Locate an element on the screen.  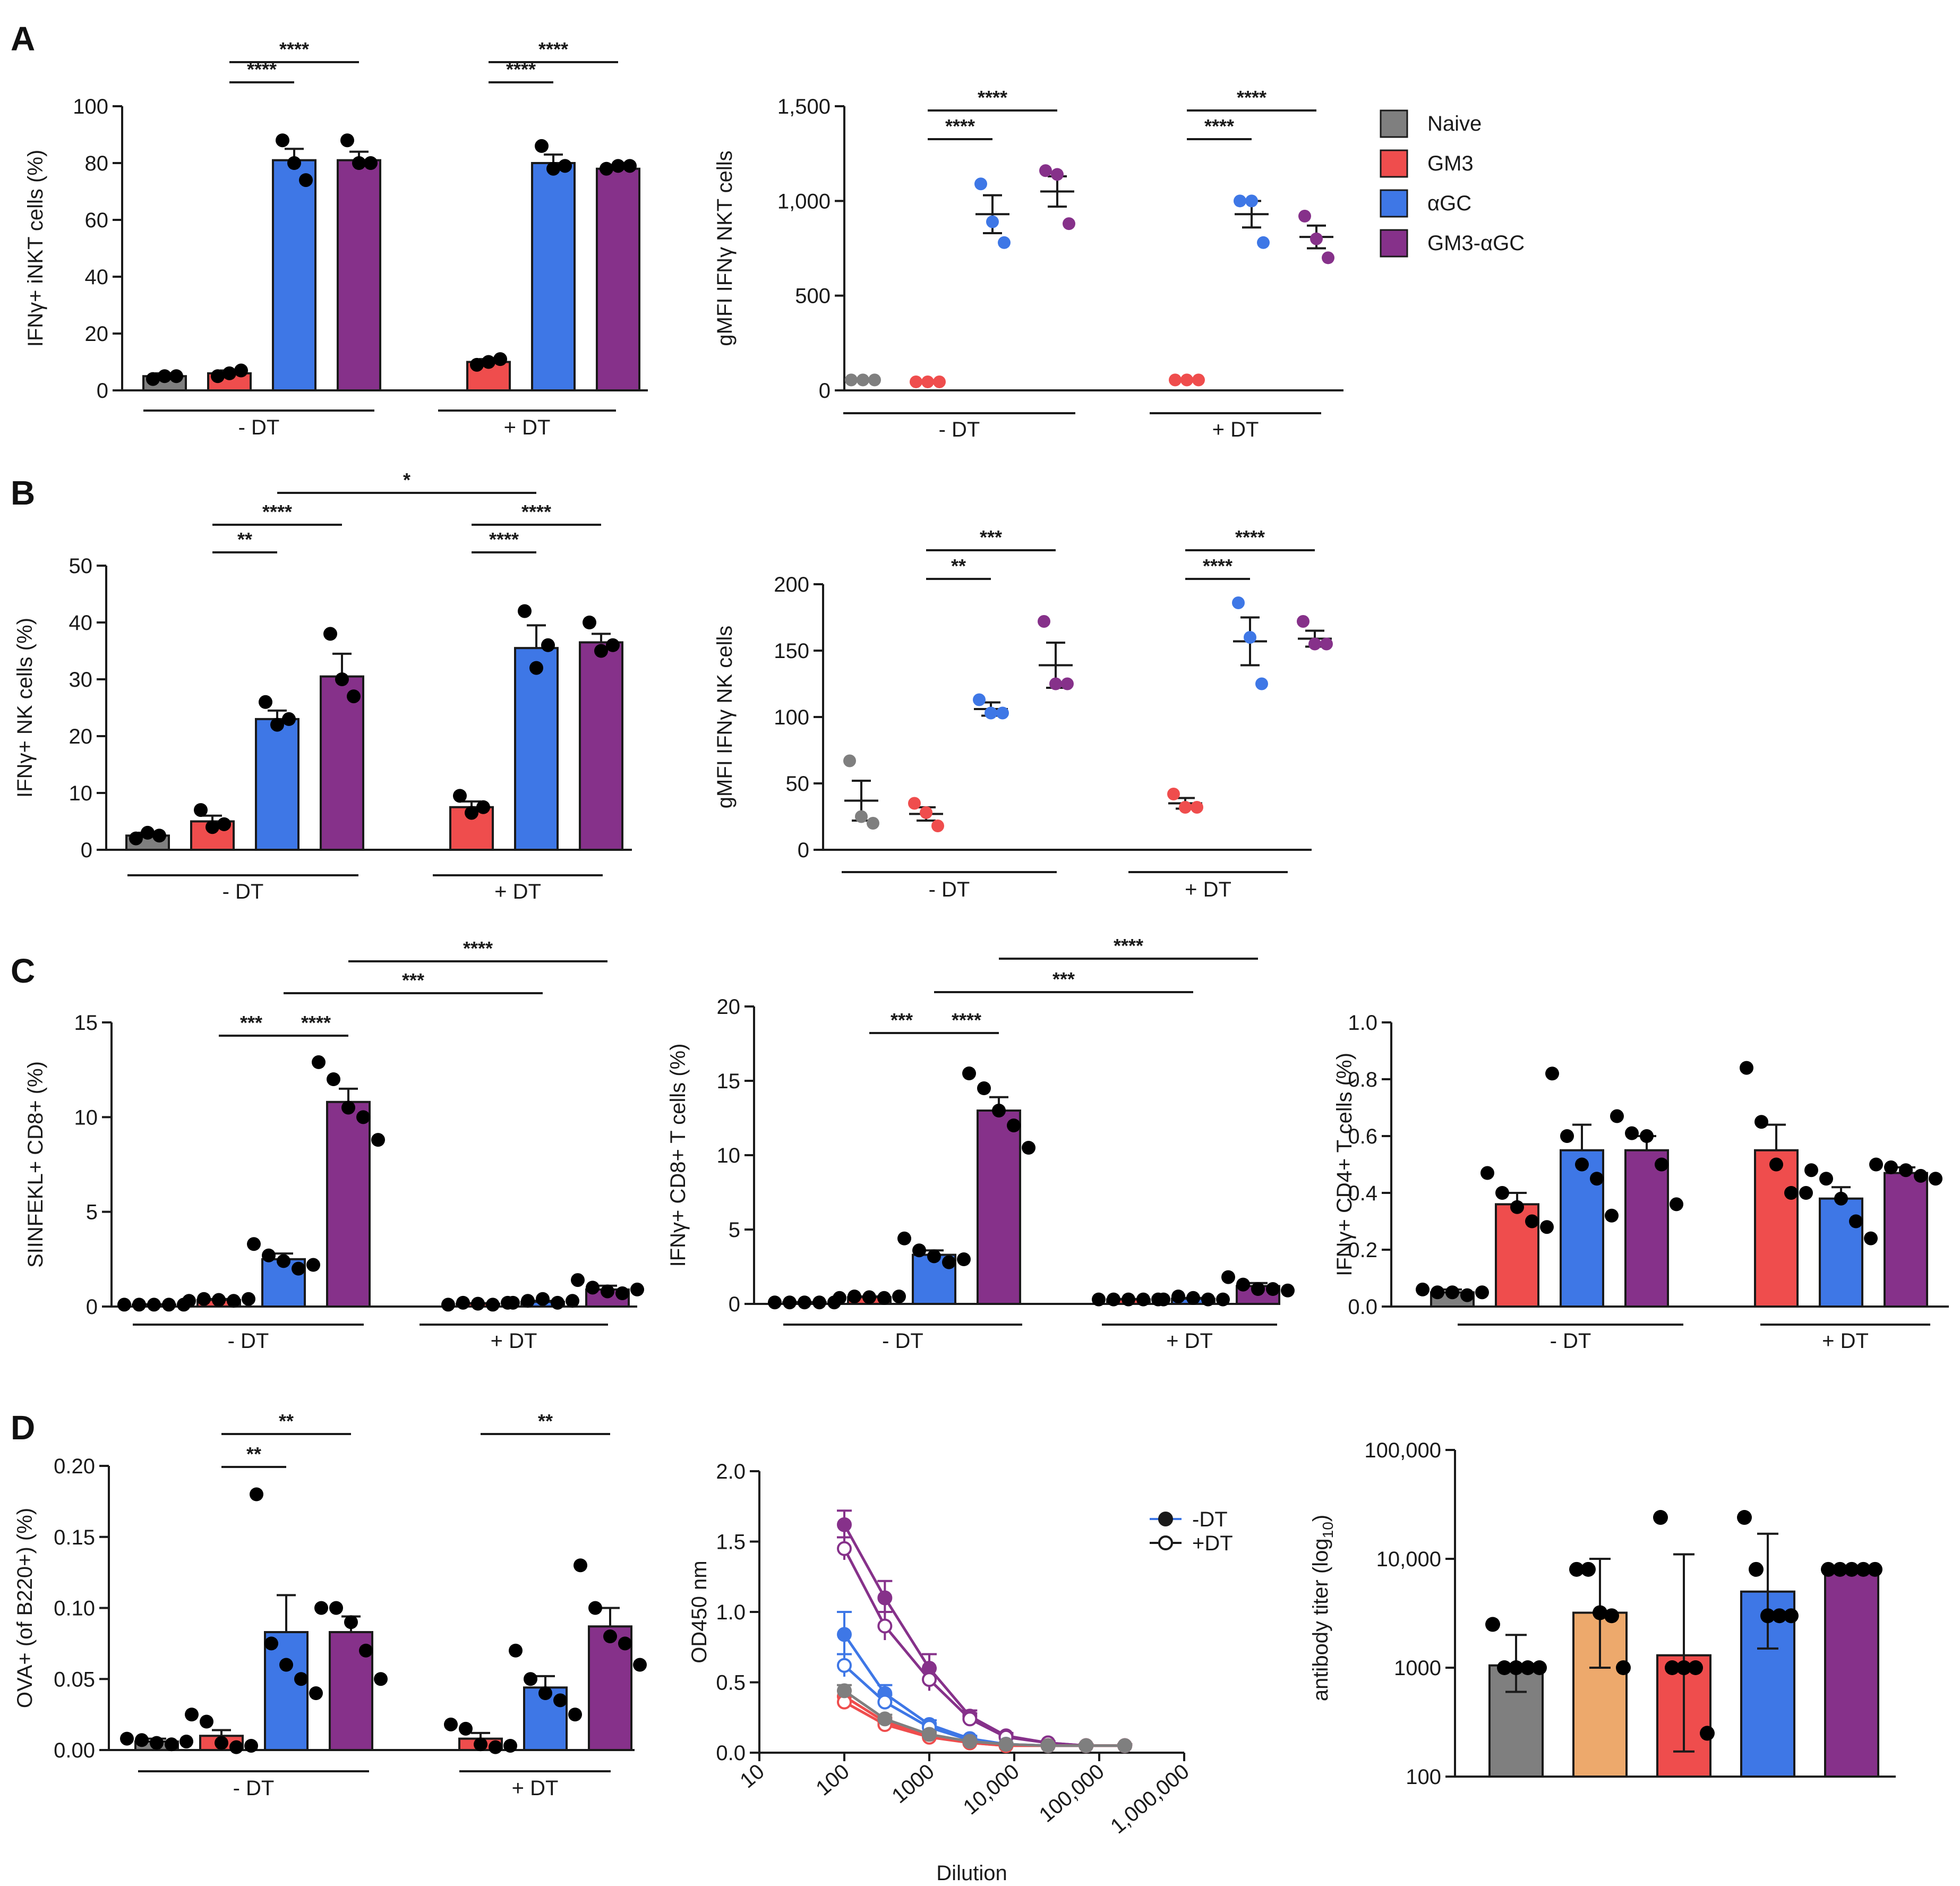
y-tick-label: 0.15 is located at coordinates (75, 1537).